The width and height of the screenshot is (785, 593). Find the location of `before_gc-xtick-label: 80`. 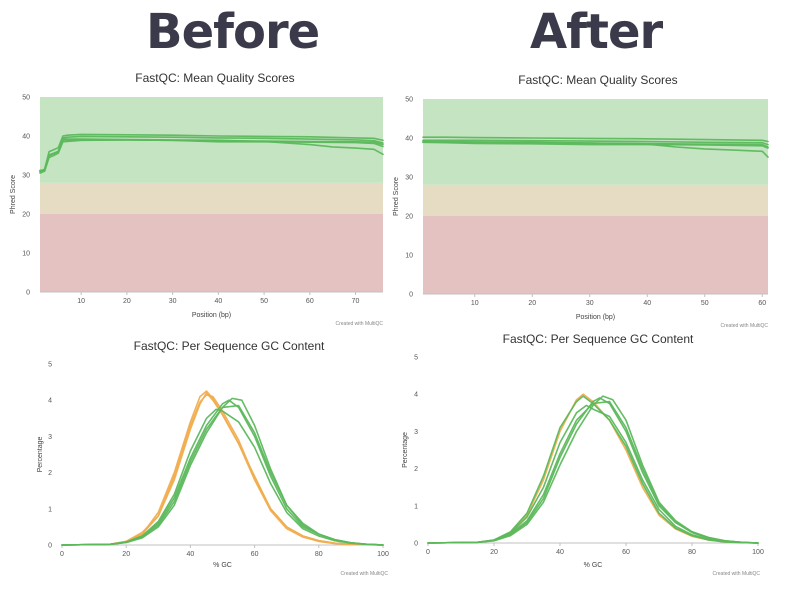

before_gc-xtick-label: 80 is located at coordinates (319, 554).